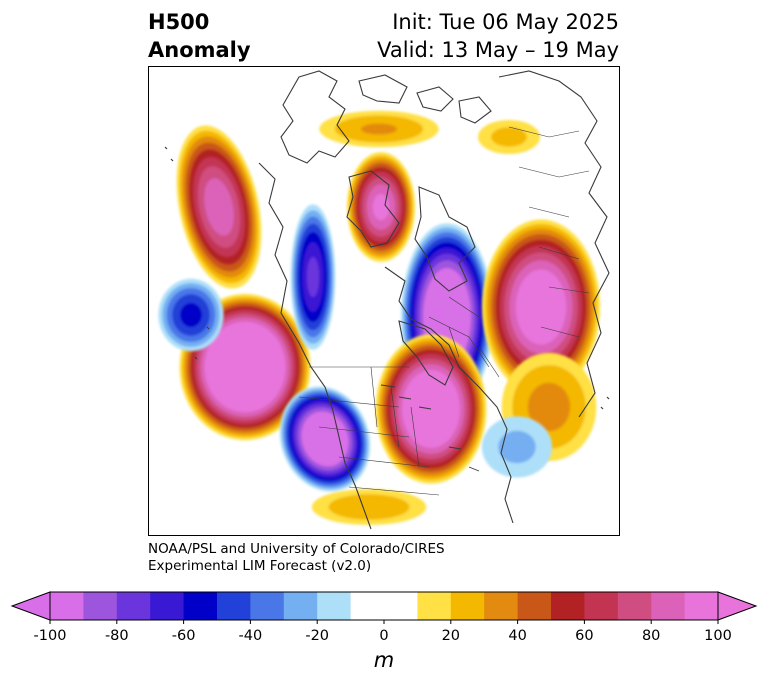 The width and height of the screenshot is (768, 686). Describe the element at coordinates (315, 117) in the screenshot. I see `arctic-coastline` at that location.